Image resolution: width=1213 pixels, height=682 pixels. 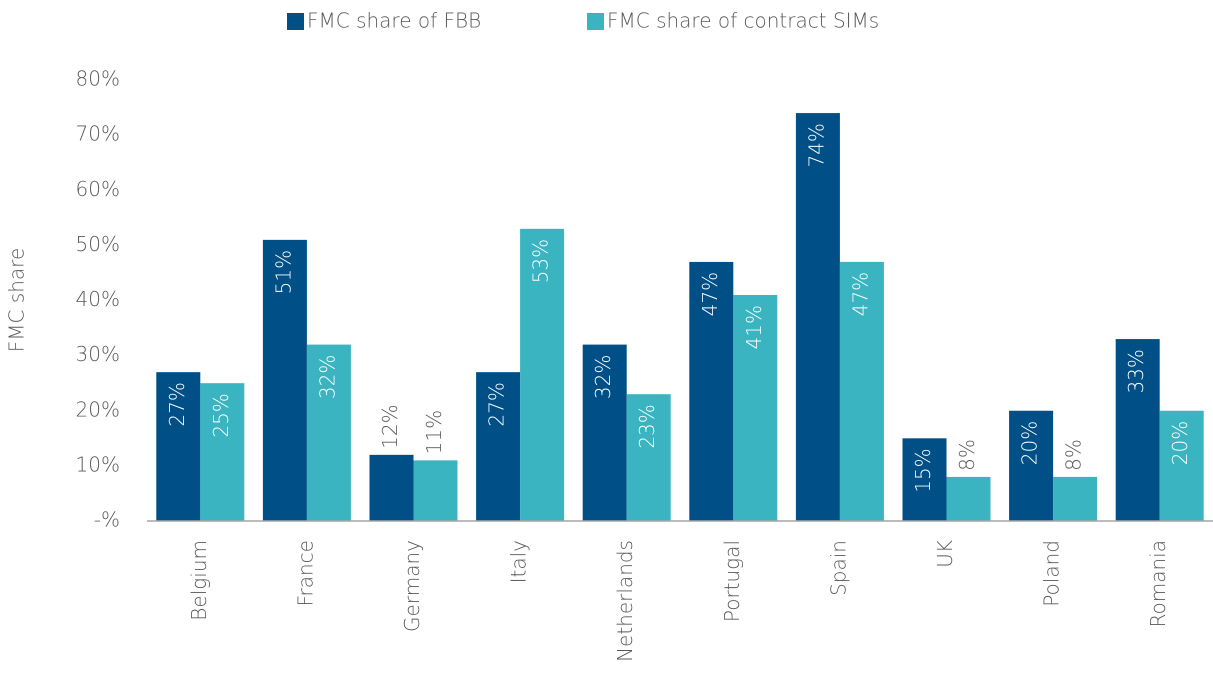 What do you see at coordinates (199, 580) in the screenshot?
I see `x-tick-label: Belgium` at bounding box center [199, 580].